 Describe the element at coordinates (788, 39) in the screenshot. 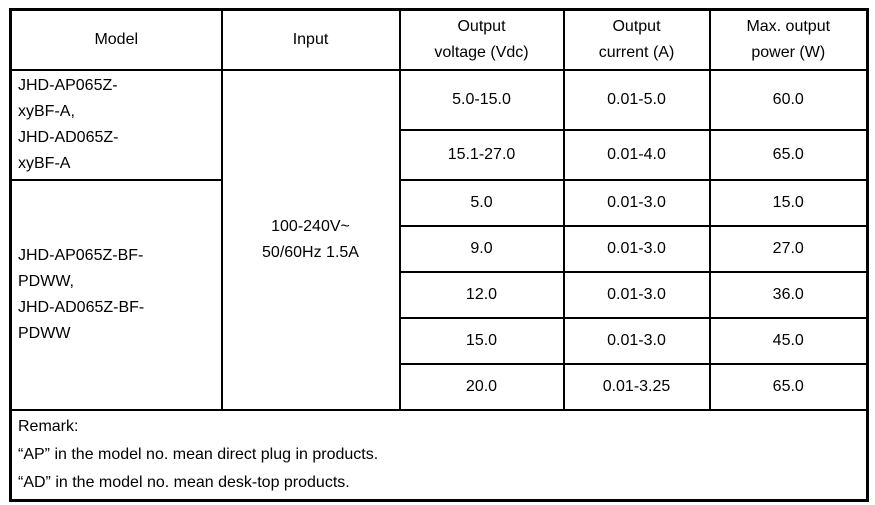

I see `col-header-power: Max. output power (W)` at that location.